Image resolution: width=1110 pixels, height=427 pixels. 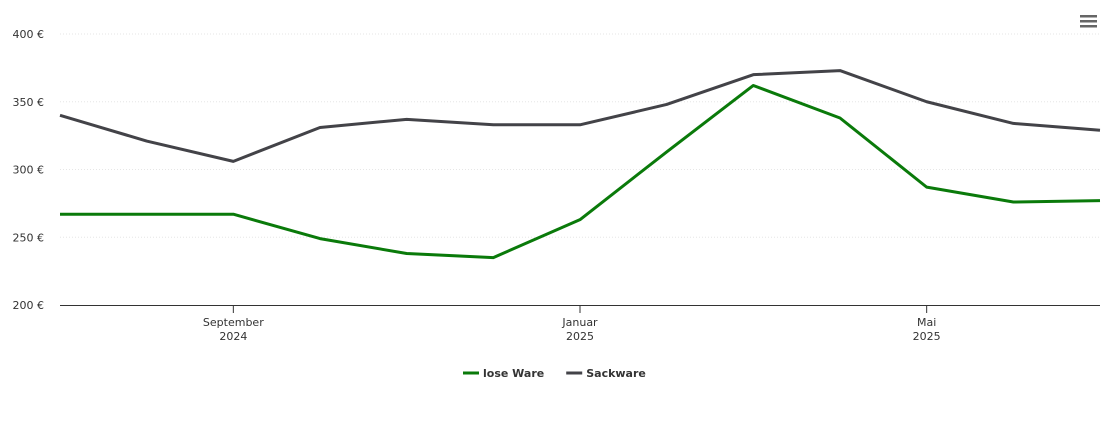 What do you see at coordinates (927, 329) in the screenshot?
I see `x-tick-label: Mai 2025` at bounding box center [927, 329].